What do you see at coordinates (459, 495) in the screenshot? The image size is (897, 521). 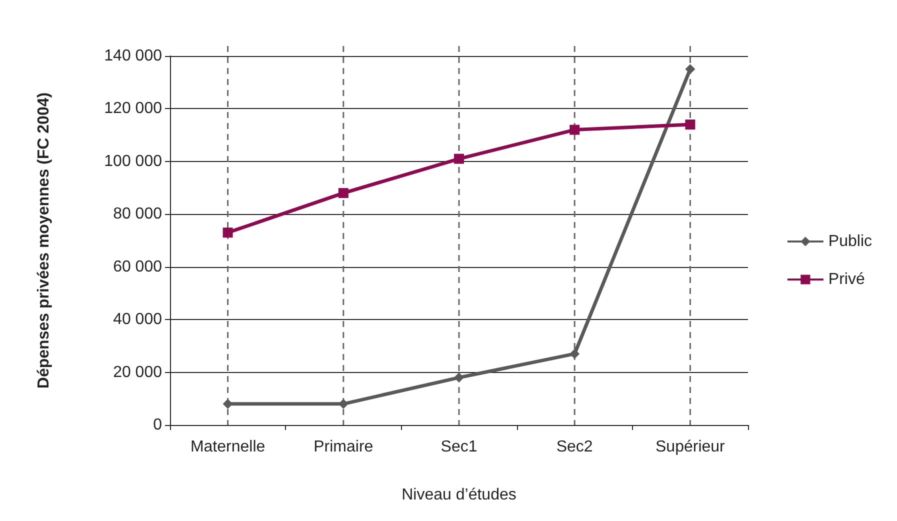 I see `x-axis-title: Niveau d’études` at bounding box center [459, 495].